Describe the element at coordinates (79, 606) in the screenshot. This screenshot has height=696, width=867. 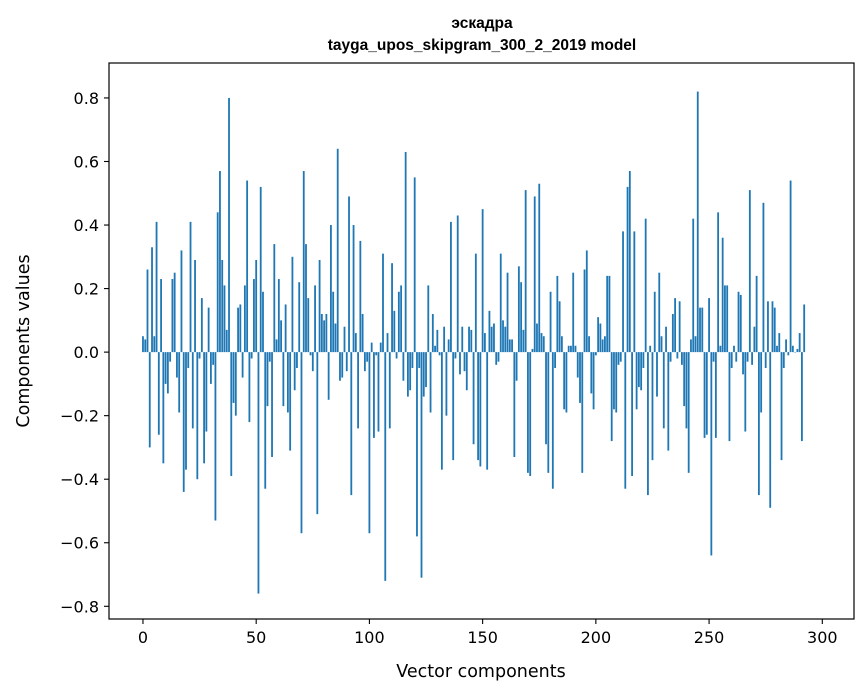
I see `y-tick-label: −0.8` at that location.